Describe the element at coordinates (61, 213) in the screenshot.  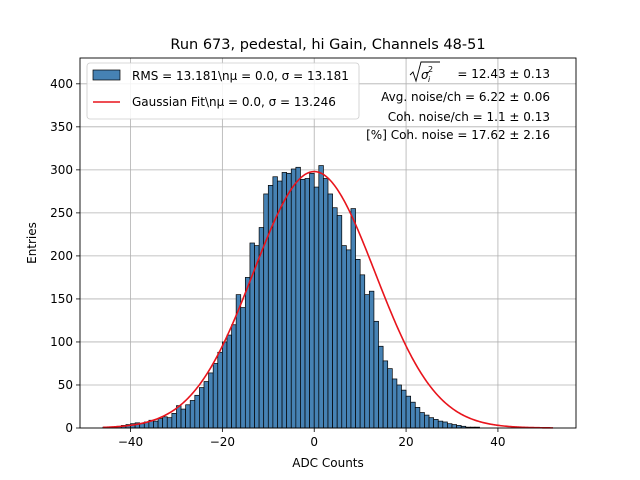
I see `y-tick-label: 250` at that location.